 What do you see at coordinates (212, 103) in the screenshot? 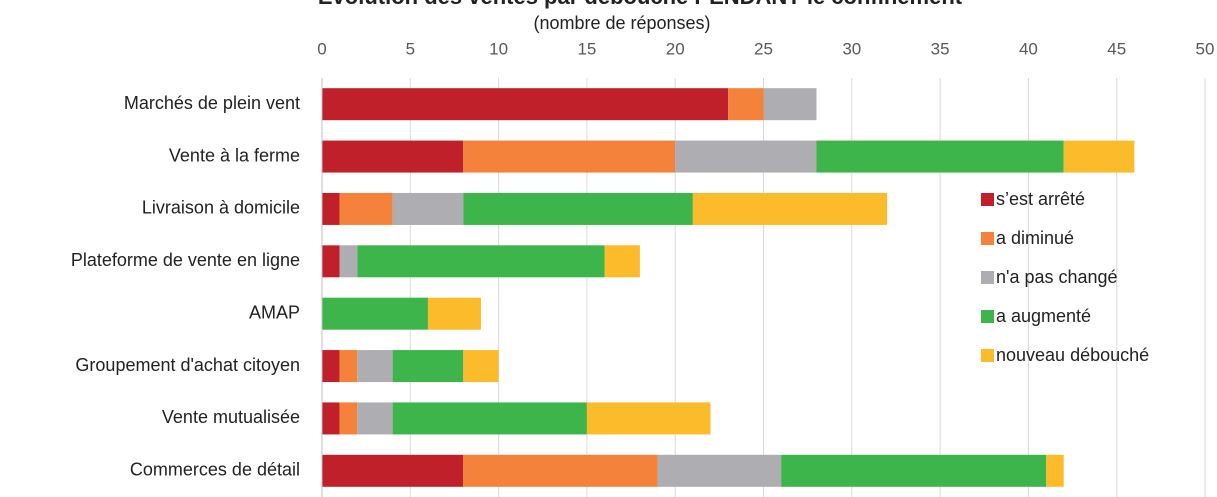
I see `y-tick-label: Marchés de plein vent` at bounding box center [212, 103].